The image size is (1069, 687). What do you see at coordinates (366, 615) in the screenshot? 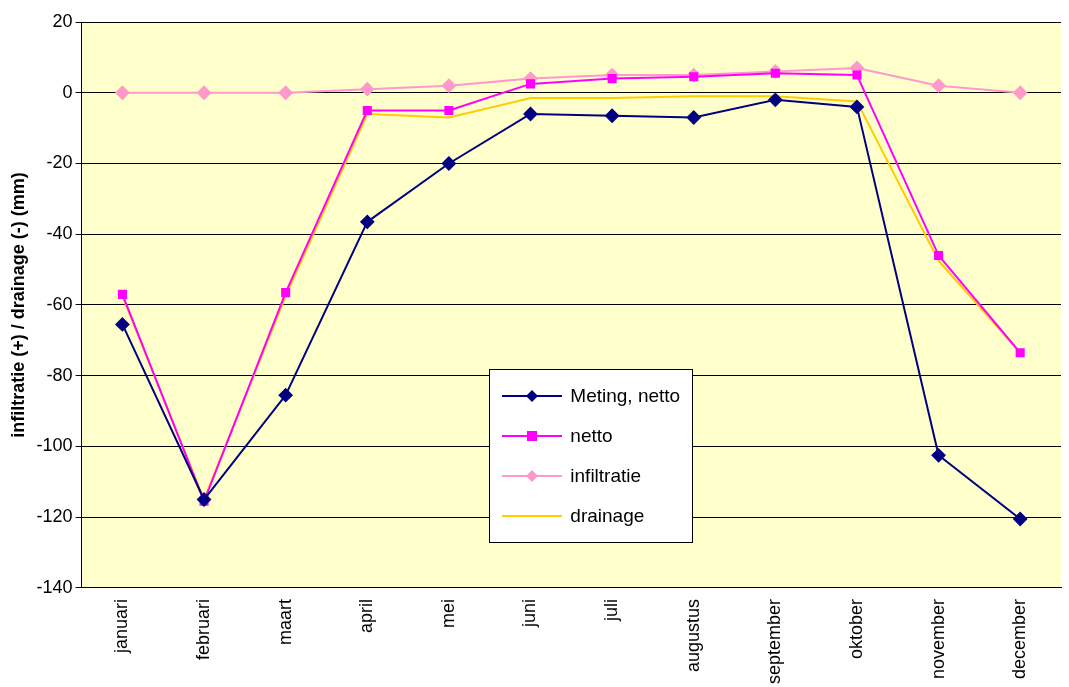
I see `x-tick-label: april` at bounding box center [366, 615].